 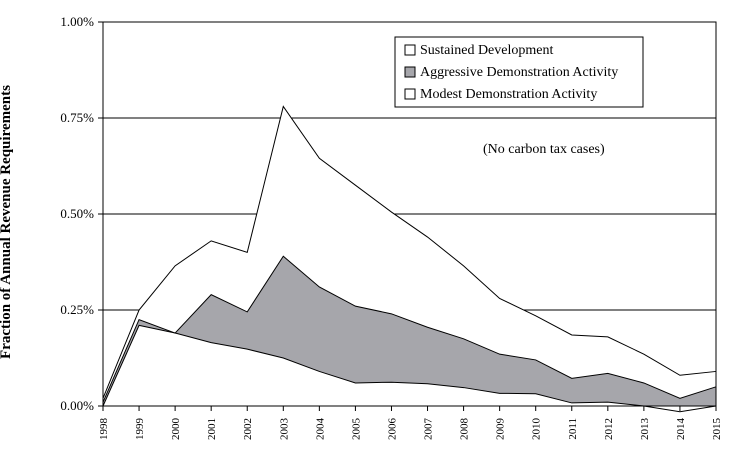 I want to click on legend-item-sustained-development-swatch, so click(x=410, y=50).